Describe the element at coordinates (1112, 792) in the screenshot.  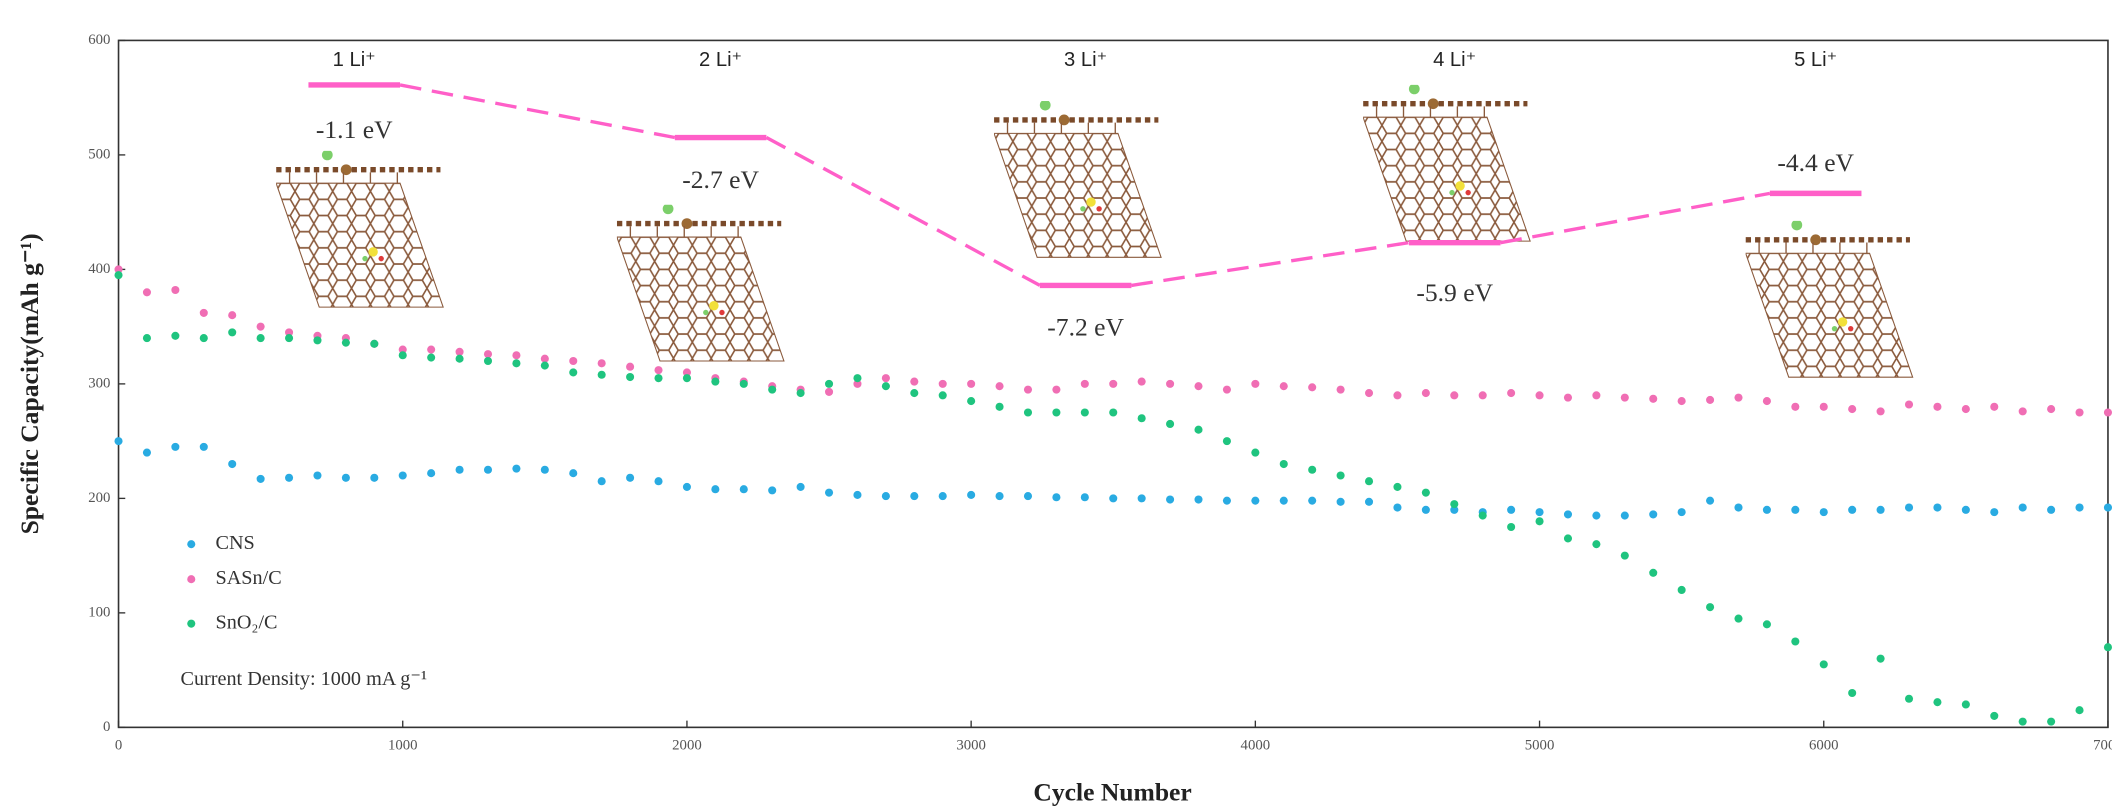
I see `x-axis-title: Cycle Number` at that location.